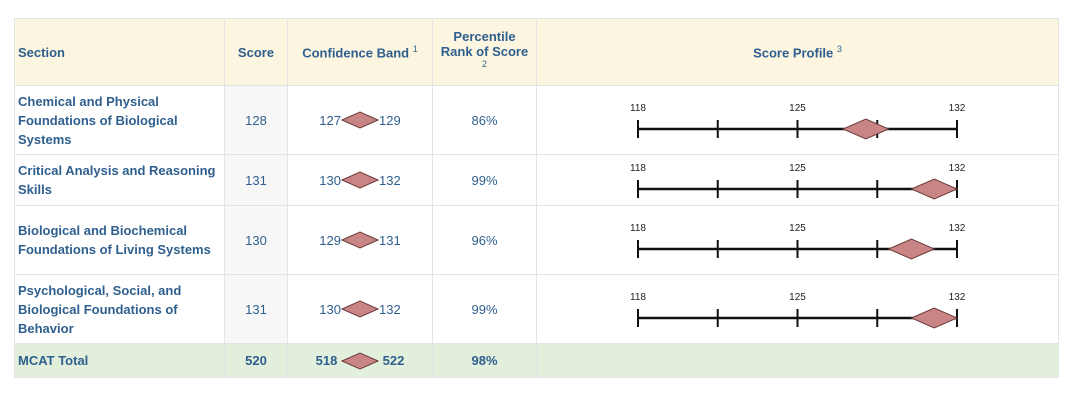 This screenshot has width=1079, height=401. Describe the element at coordinates (256, 360) in the screenshot. I see `total-score: 520` at that location.